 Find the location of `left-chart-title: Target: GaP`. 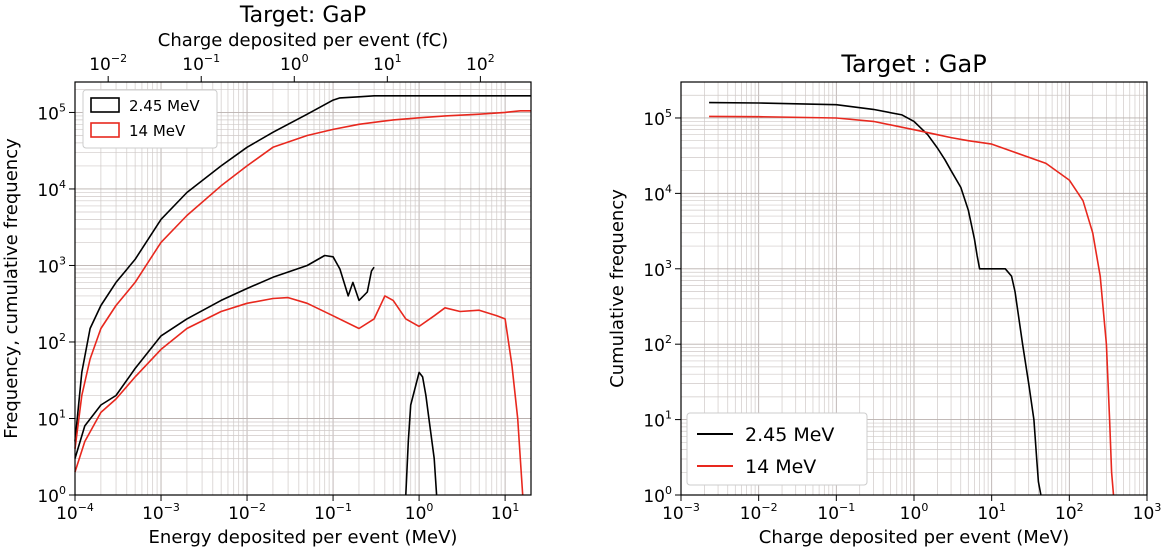

left-chart-title: Target: GaP is located at coordinates (302, 15).